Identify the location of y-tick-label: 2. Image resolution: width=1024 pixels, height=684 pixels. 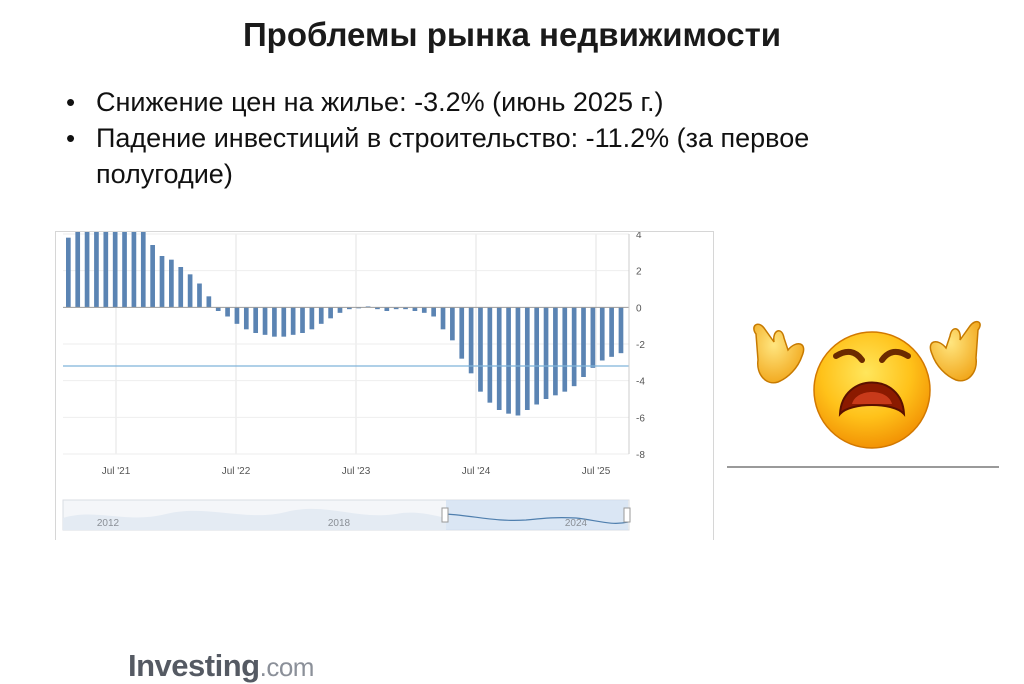
(639, 272).